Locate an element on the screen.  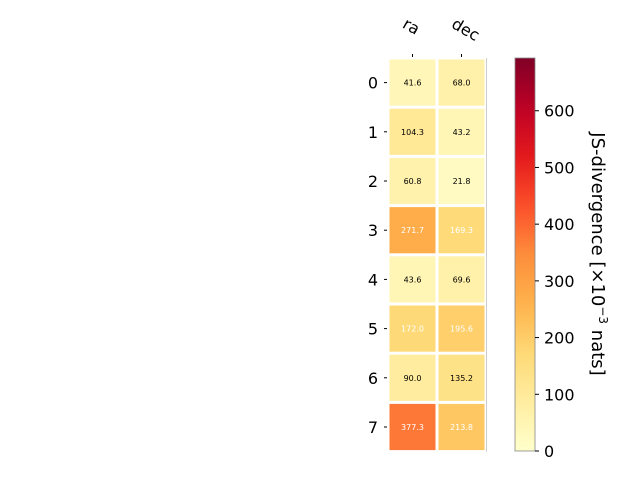
cell-value-label: 43.2 is located at coordinates (462, 132).